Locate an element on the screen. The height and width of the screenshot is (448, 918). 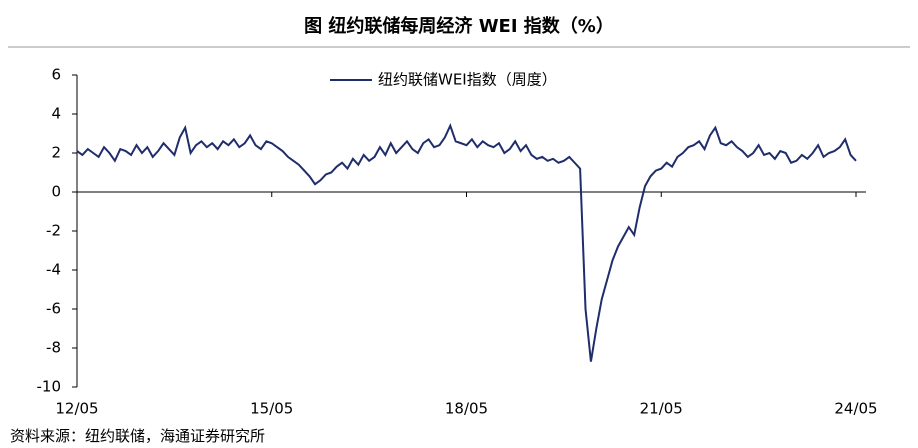
y-tick-label: -4 is located at coordinates (53, 270).